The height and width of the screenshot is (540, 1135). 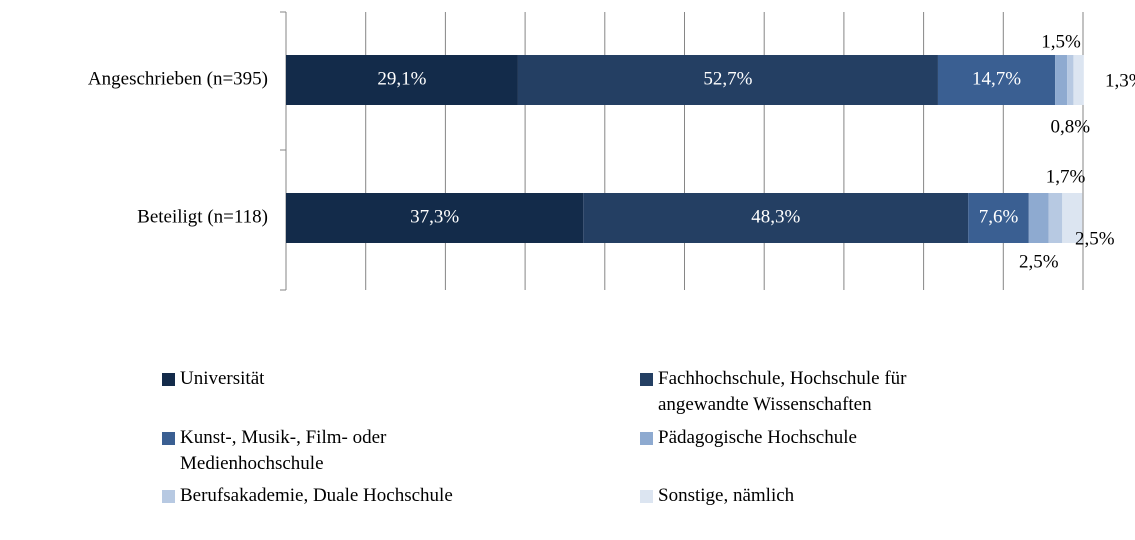 What do you see at coordinates (1066, 176) in the screenshot?
I see `data-label: 1,7%` at bounding box center [1066, 176].